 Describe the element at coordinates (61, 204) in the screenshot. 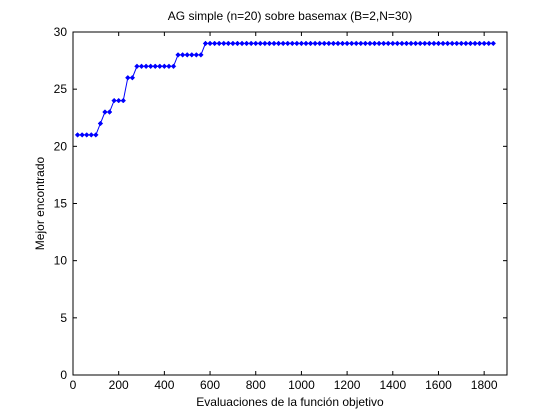

I see `y-tick-label: 15` at that location.